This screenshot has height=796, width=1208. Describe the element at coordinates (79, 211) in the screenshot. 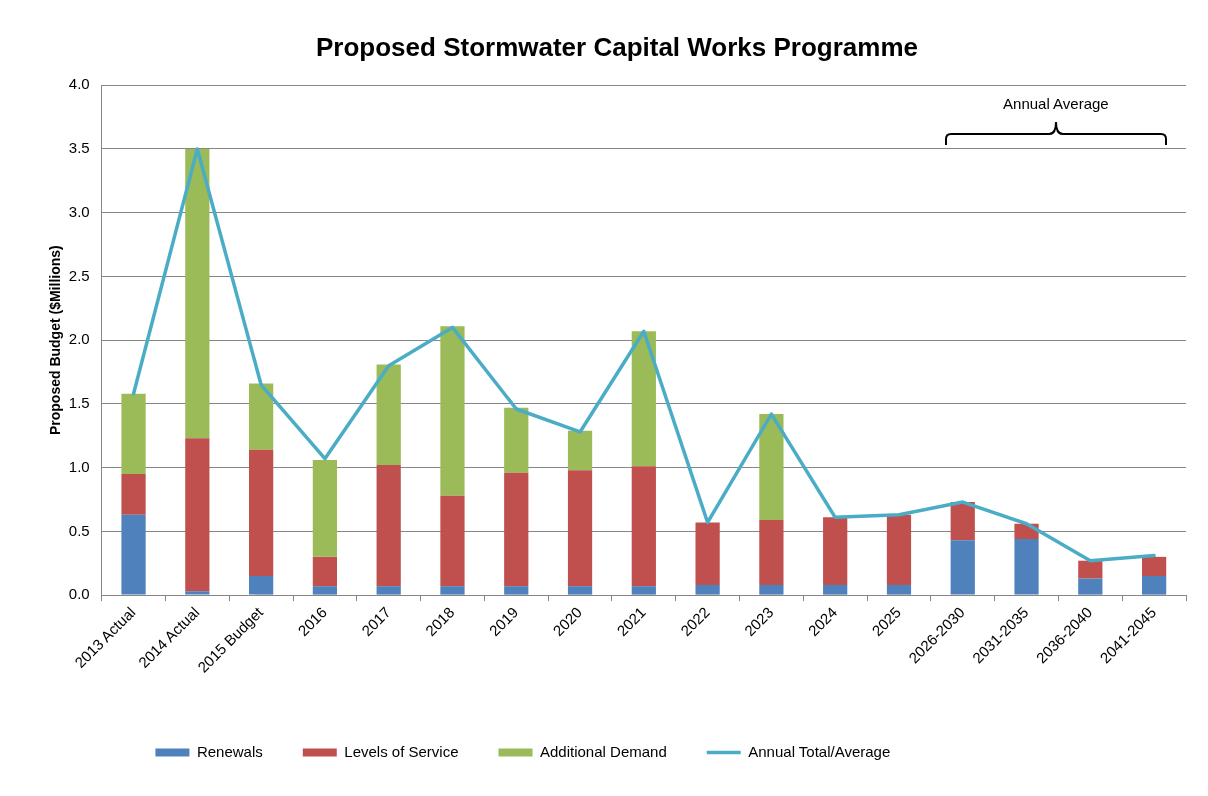

I see `y-tick-label: 3.0` at that location.